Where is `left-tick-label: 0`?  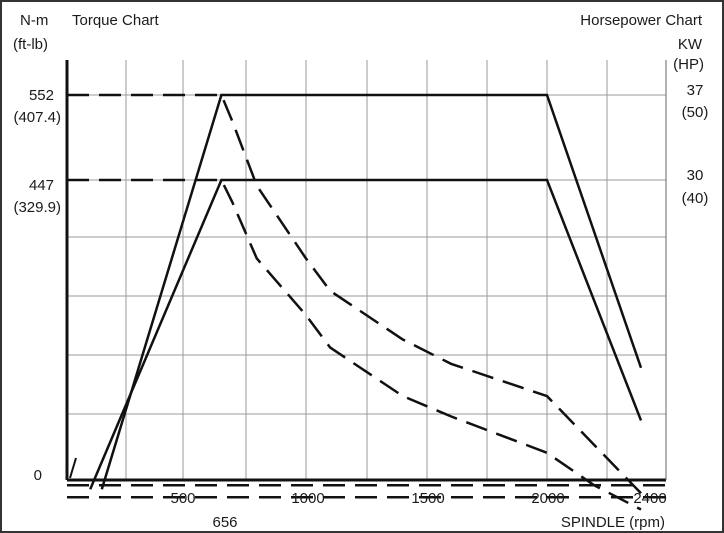
left-tick-label: 0 is located at coordinates (38, 475).